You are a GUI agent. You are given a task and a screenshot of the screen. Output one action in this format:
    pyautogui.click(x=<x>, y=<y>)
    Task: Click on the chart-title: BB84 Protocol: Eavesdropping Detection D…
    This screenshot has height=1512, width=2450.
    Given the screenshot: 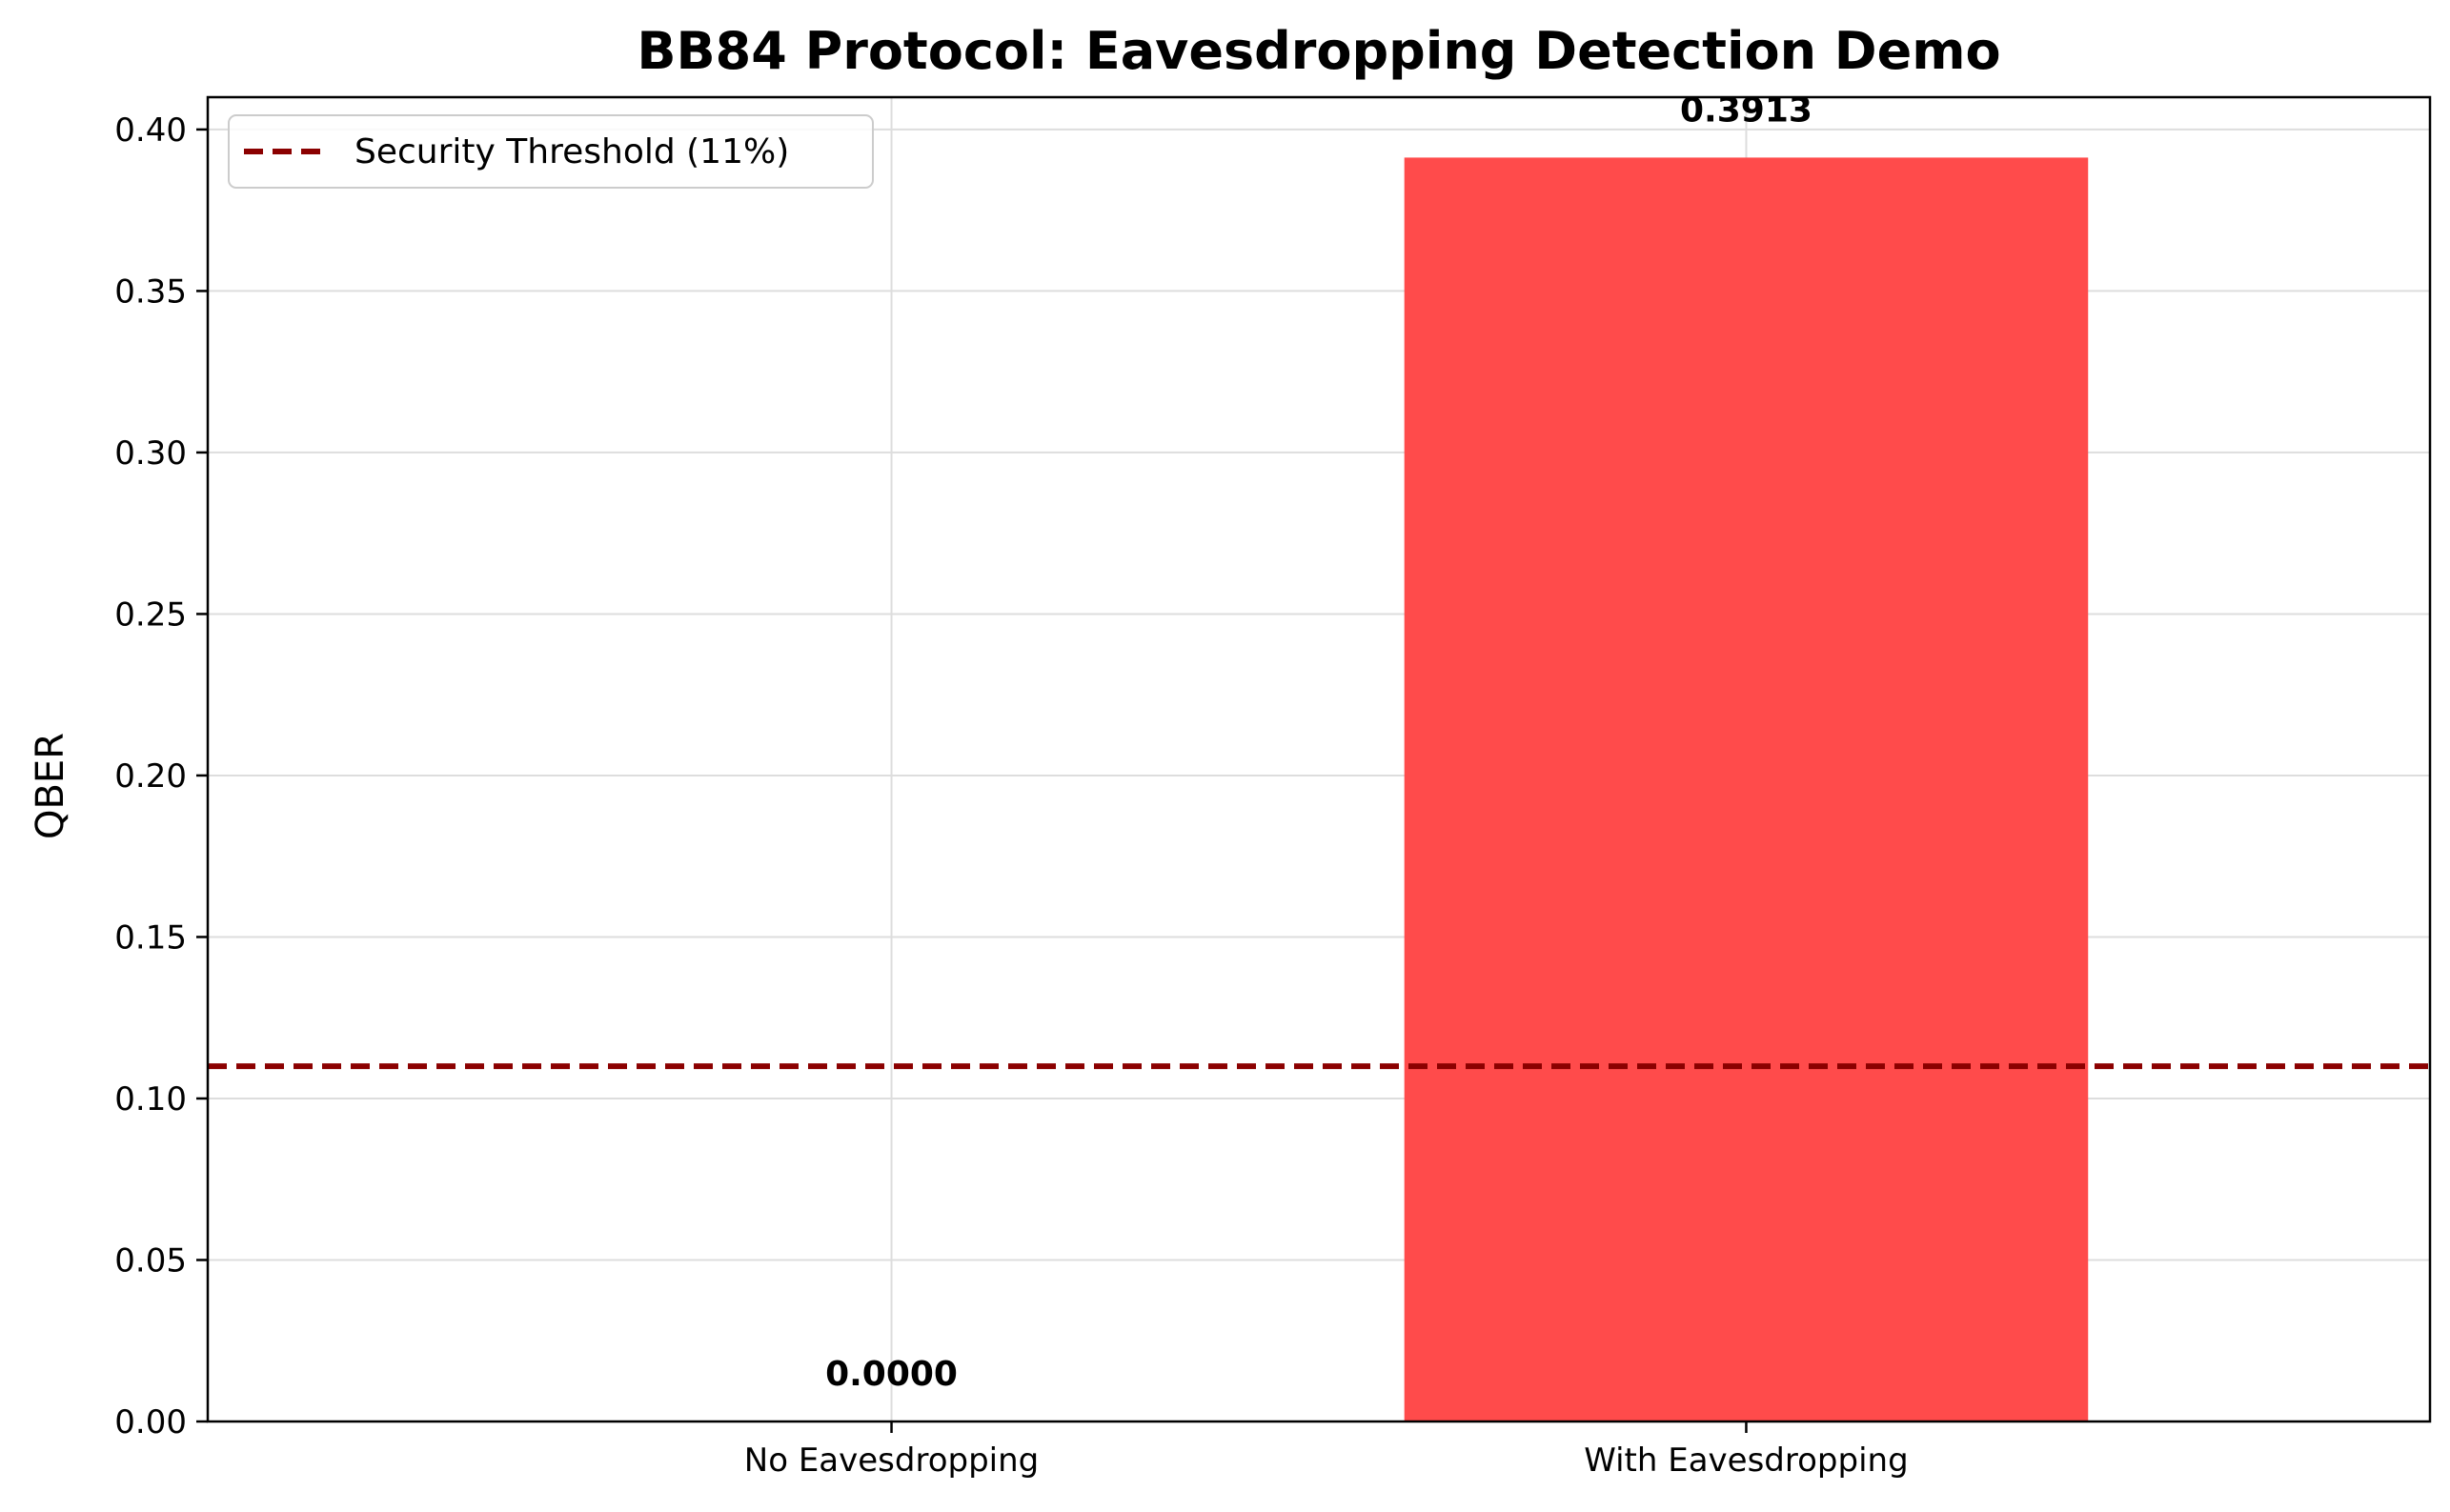 What is the action you would take?
    pyautogui.click(x=1318, y=51)
    